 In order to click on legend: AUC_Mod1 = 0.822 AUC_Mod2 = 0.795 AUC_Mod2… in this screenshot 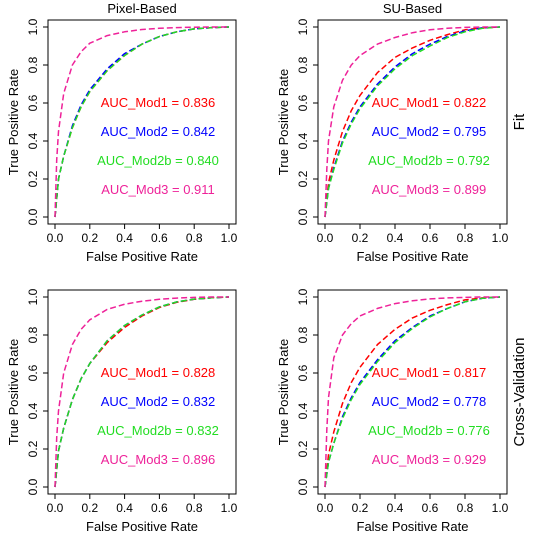, I will do `click(429, 146)`.